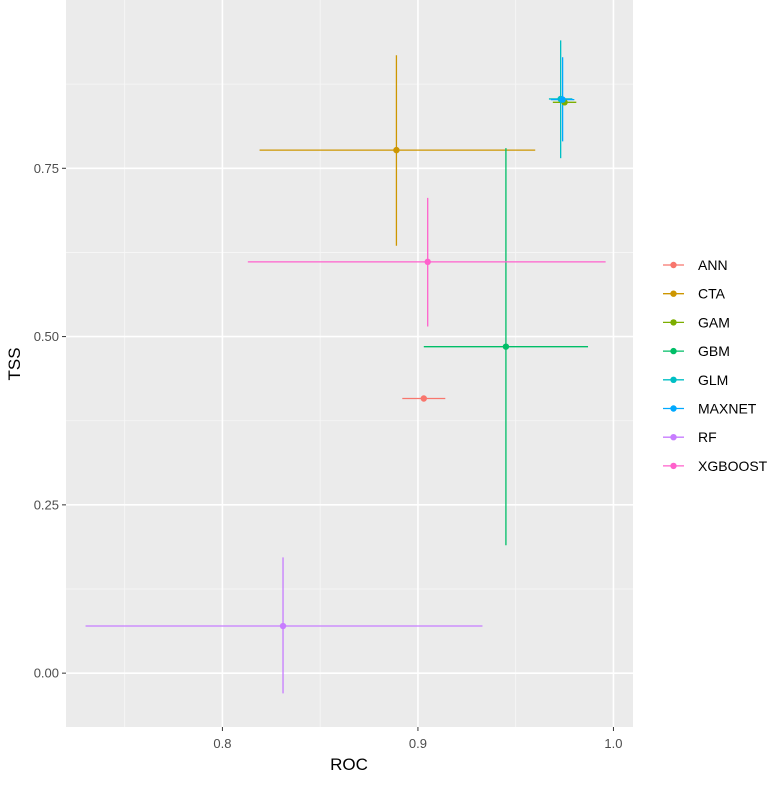 Image resolution: width=781 pixels, height=788 pixels. I want to click on legend-label-maxnet: MAXNET, so click(727, 409).